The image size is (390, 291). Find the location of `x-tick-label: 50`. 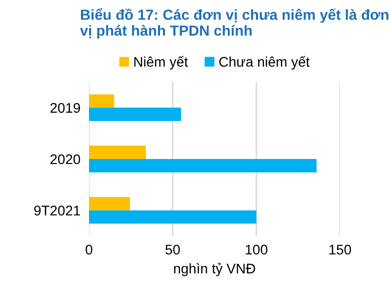

x-tick-label: 50 is located at coordinates (173, 249).